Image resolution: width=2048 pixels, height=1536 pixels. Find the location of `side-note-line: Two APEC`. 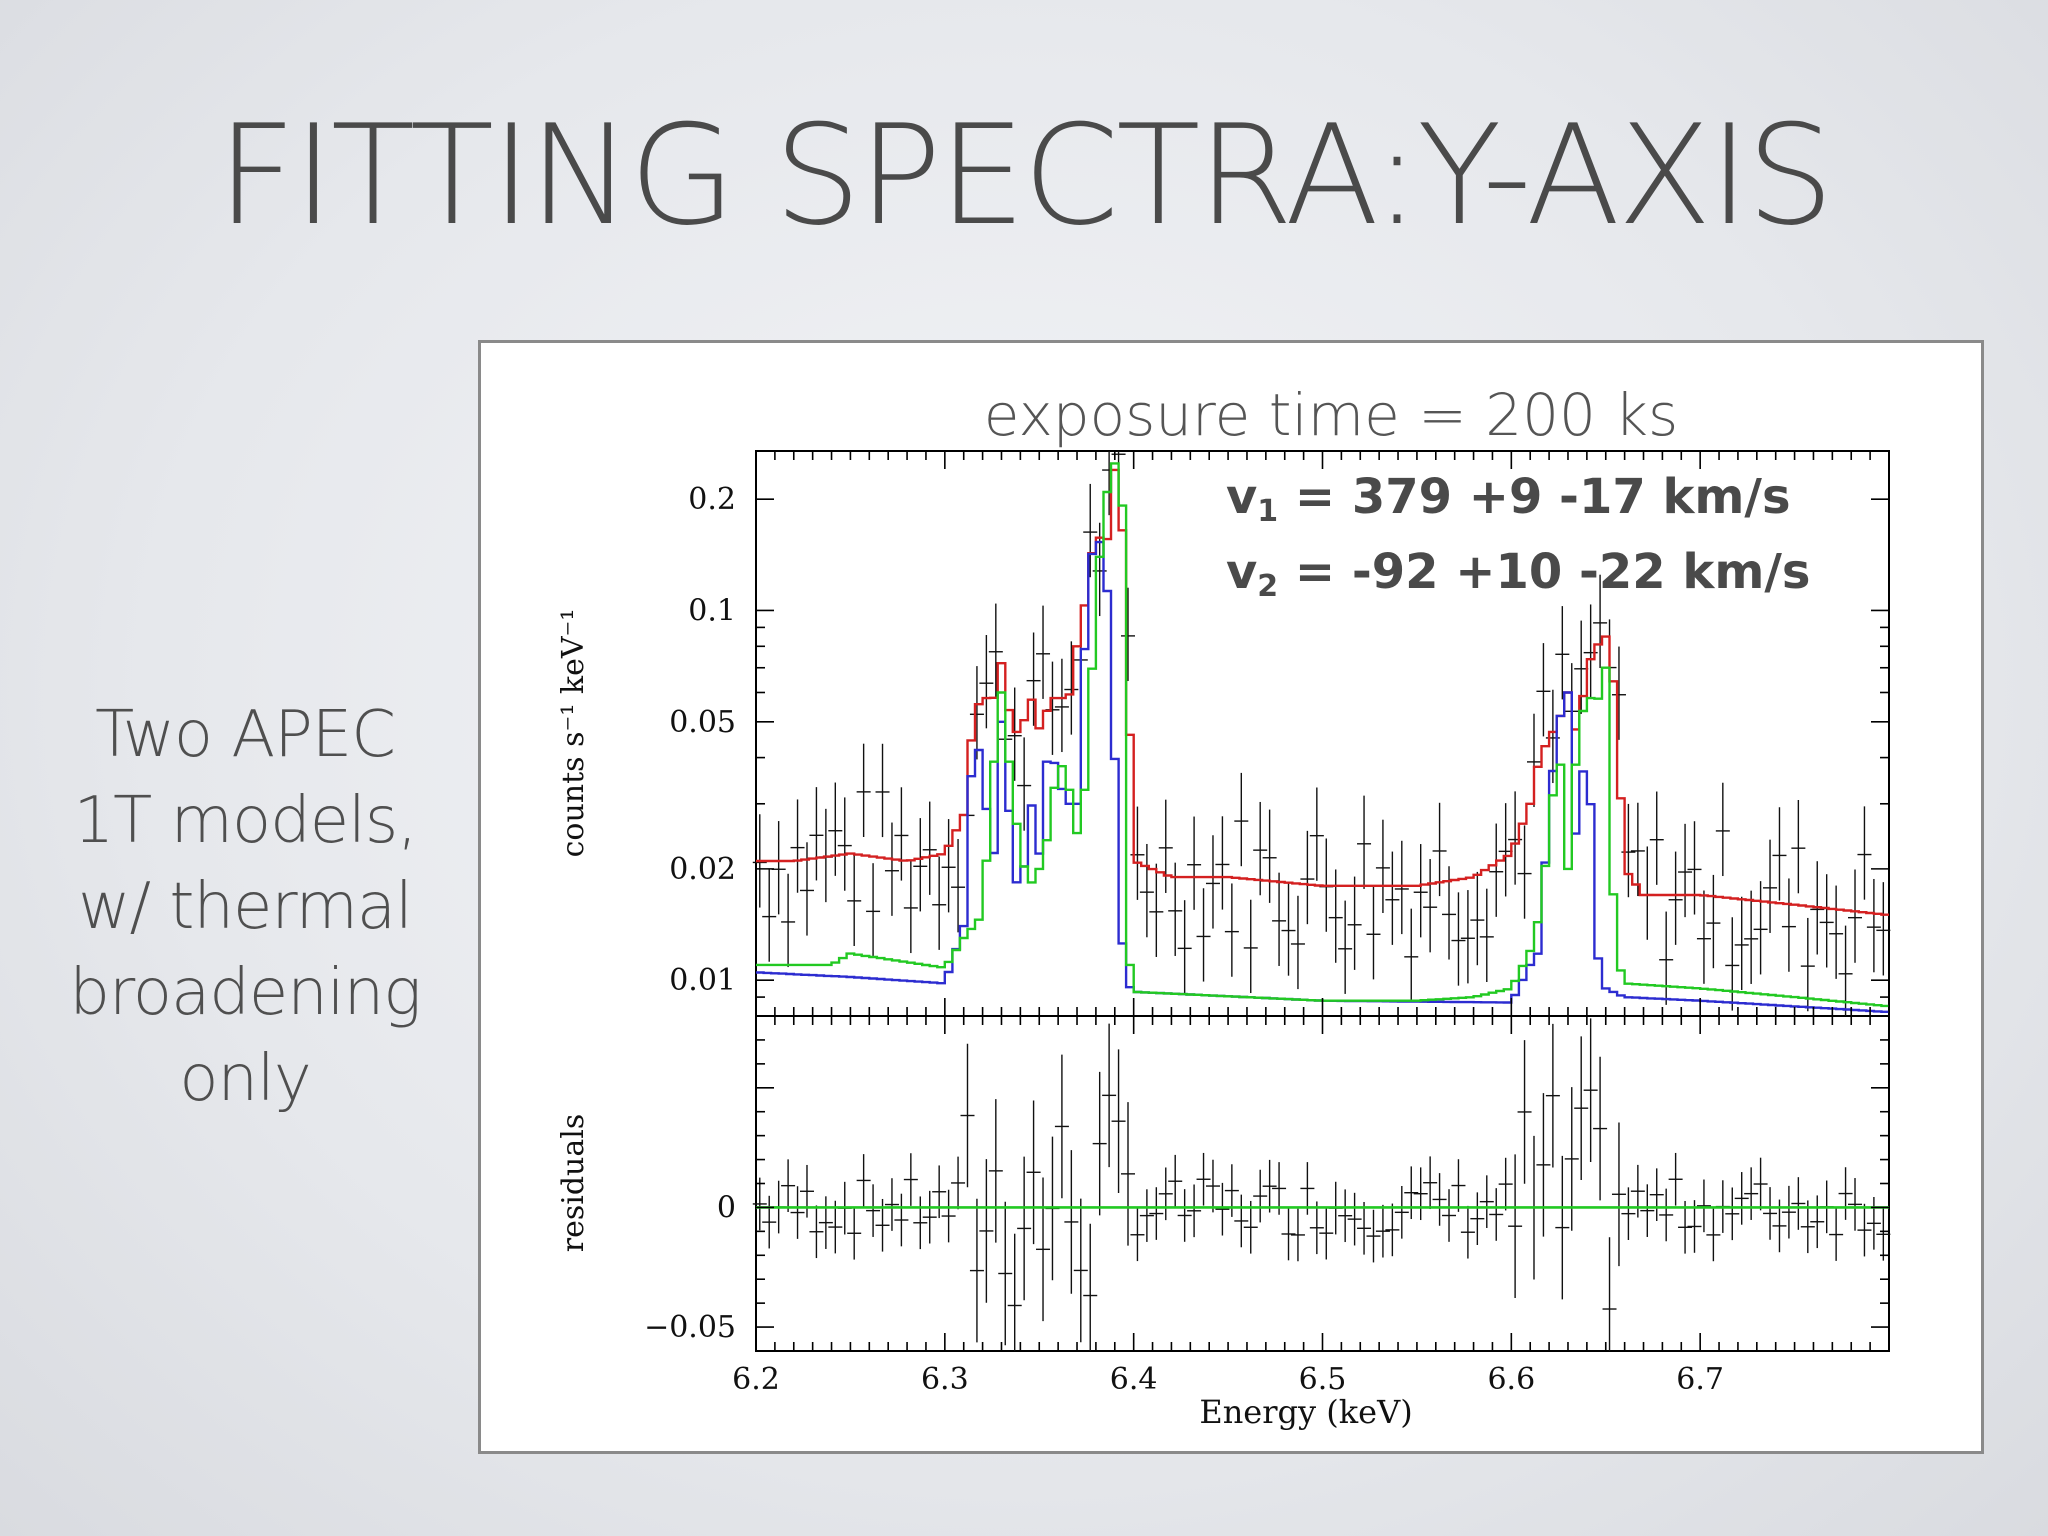

side-note-line: Two APEC is located at coordinates (245, 735).